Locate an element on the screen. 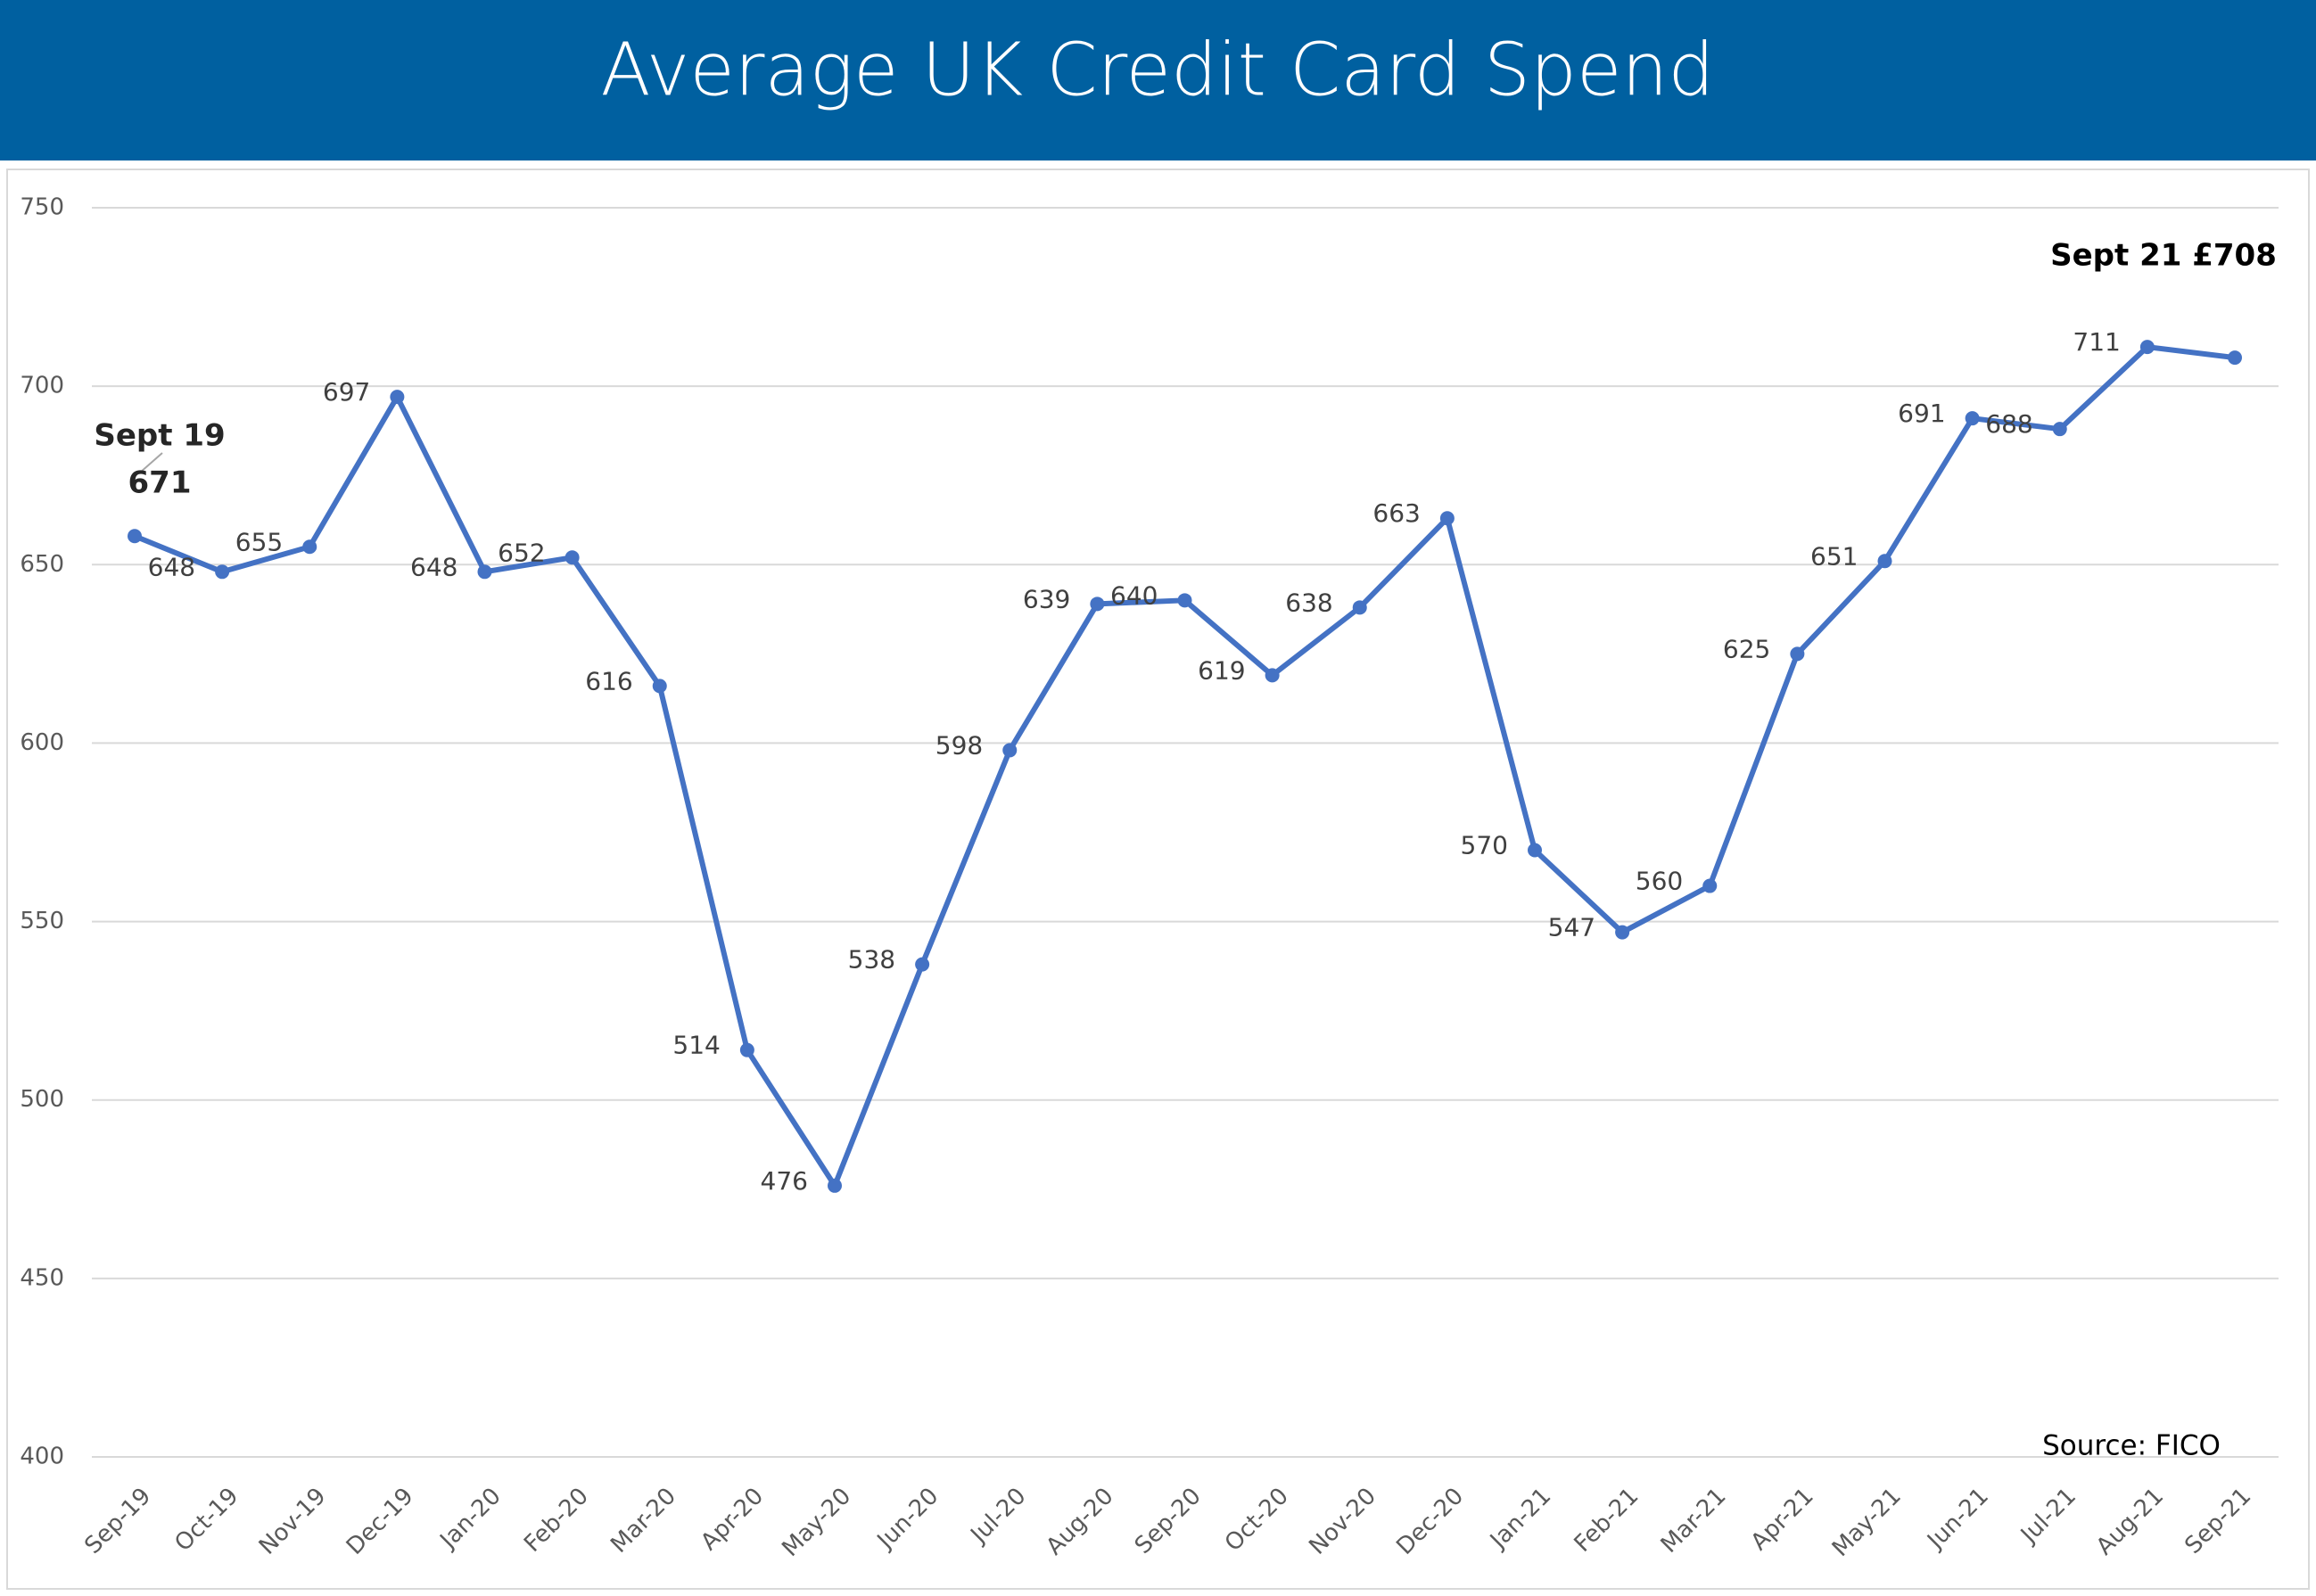 The width and height of the screenshot is (2316, 1596). data-label: 655 is located at coordinates (259, 541).